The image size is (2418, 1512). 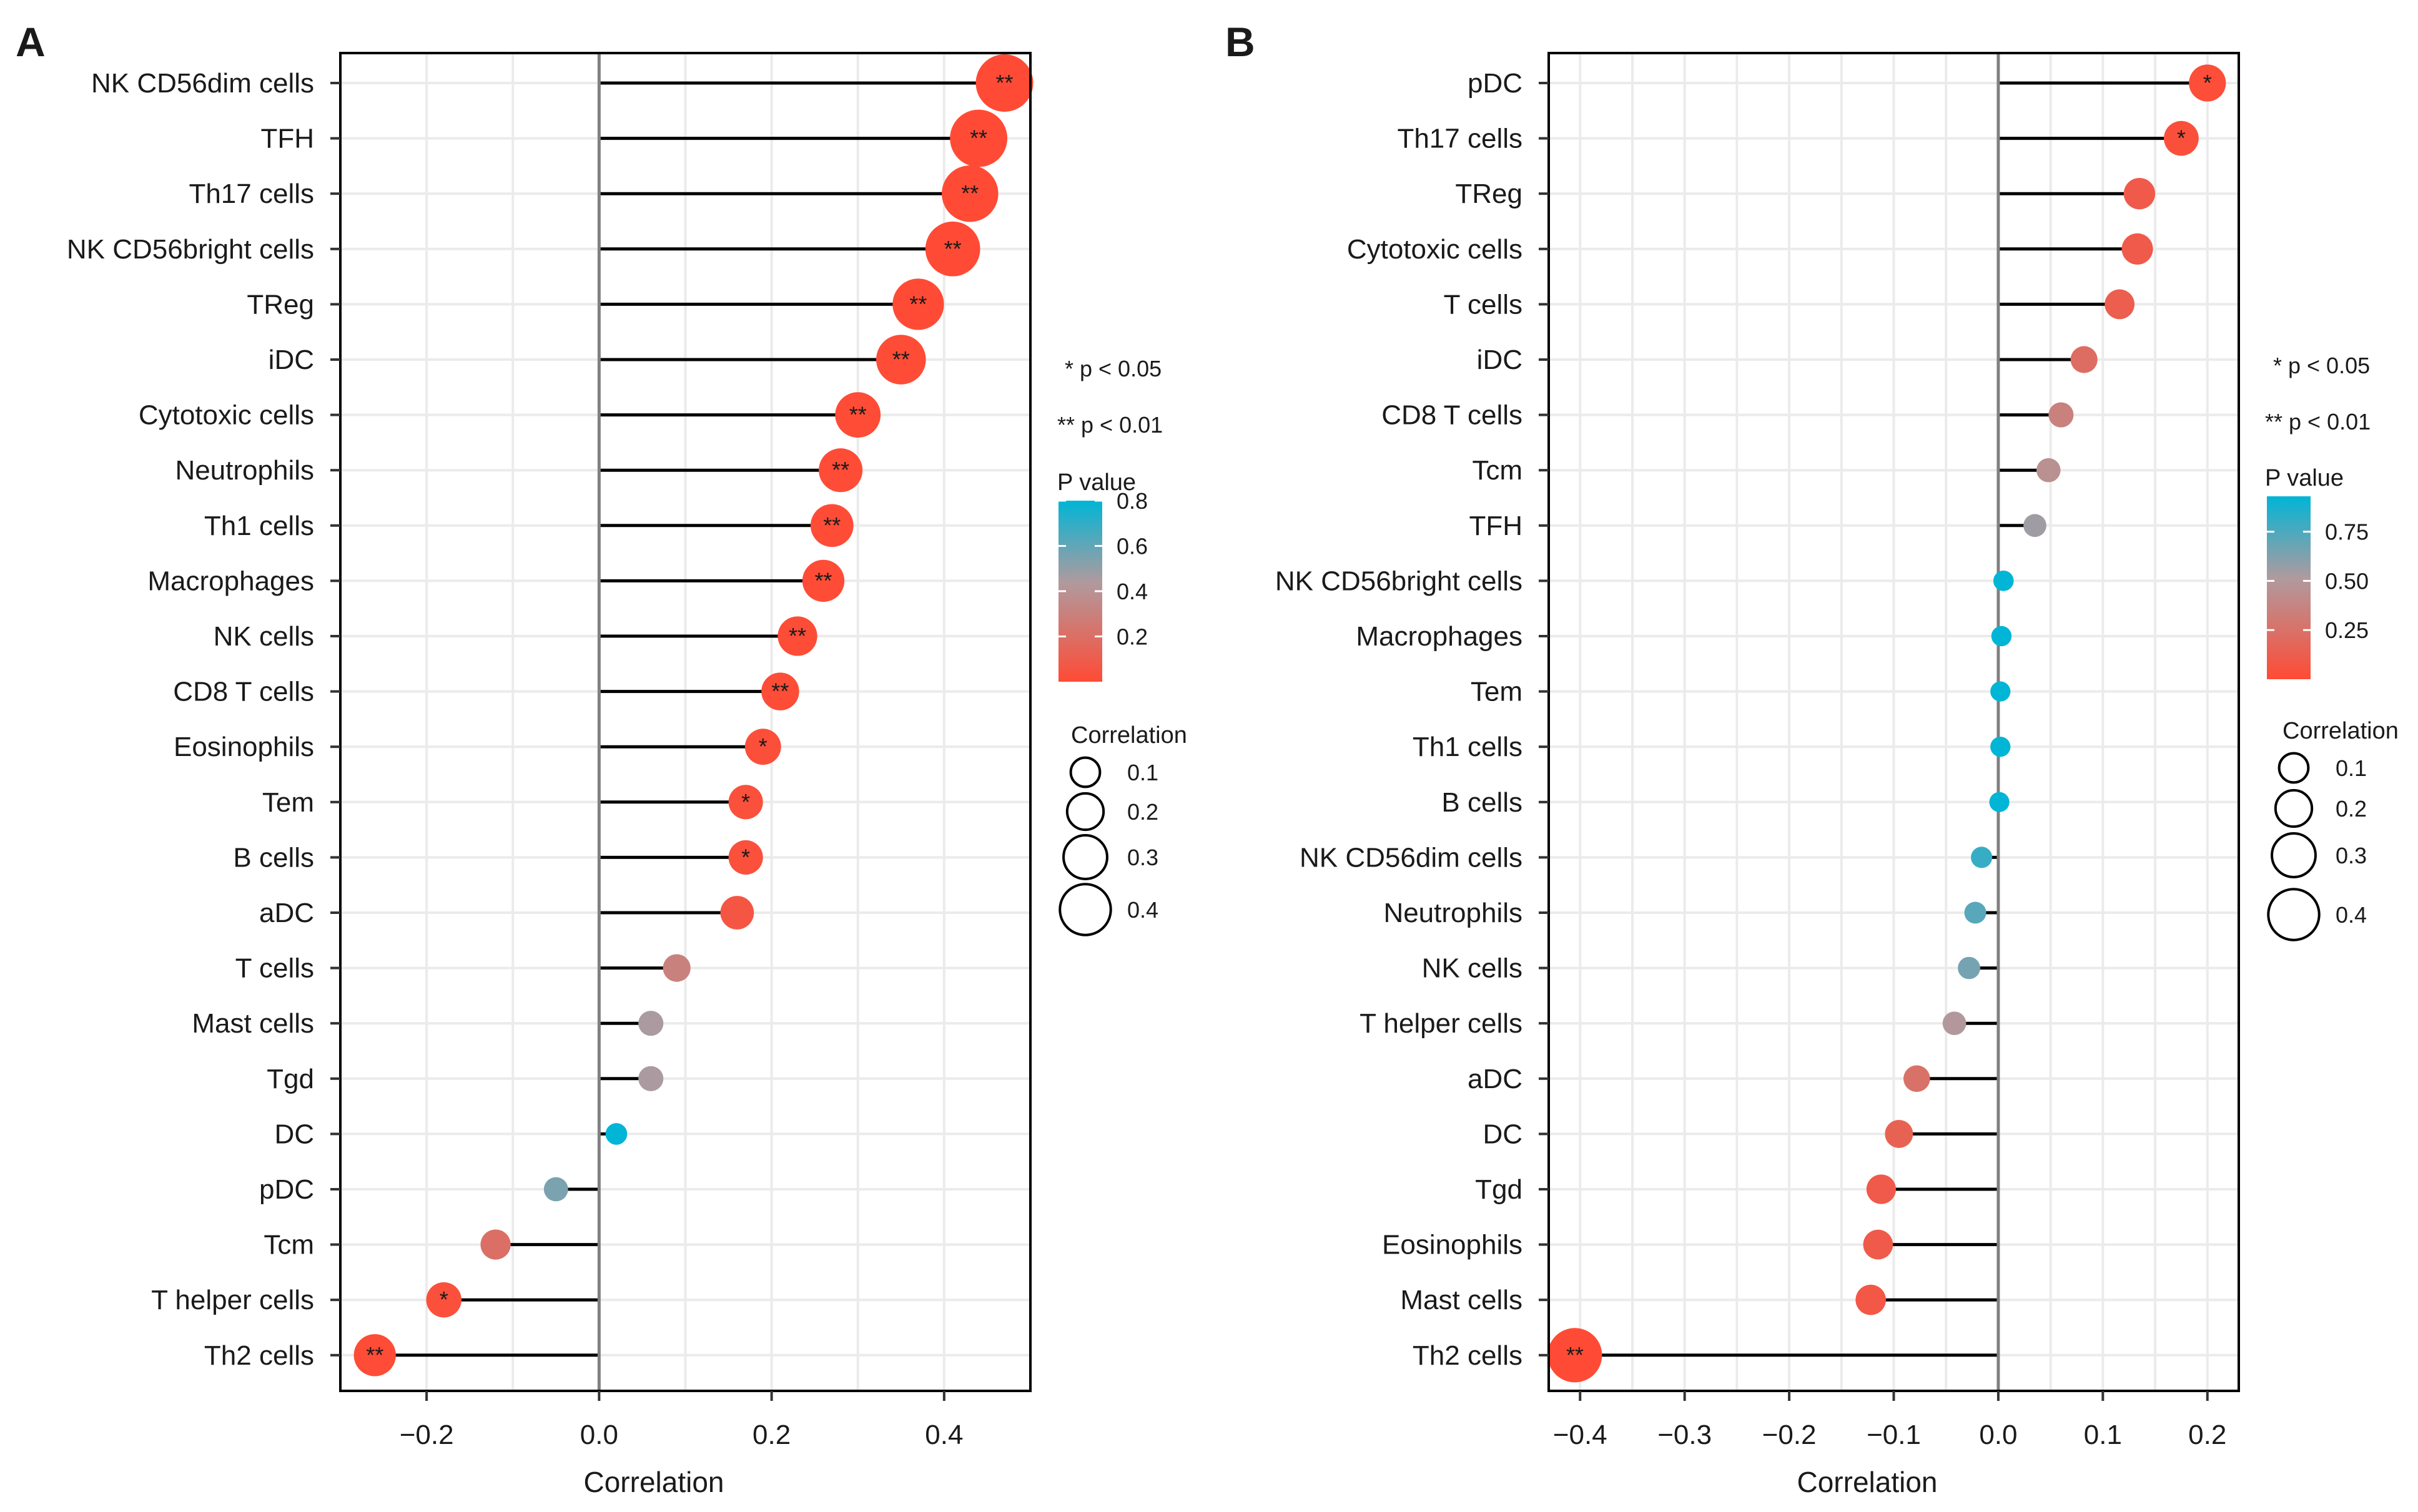 What do you see at coordinates (290, 1079) in the screenshot?
I see `y-tick-label: Tgd` at bounding box center [290, 1079].